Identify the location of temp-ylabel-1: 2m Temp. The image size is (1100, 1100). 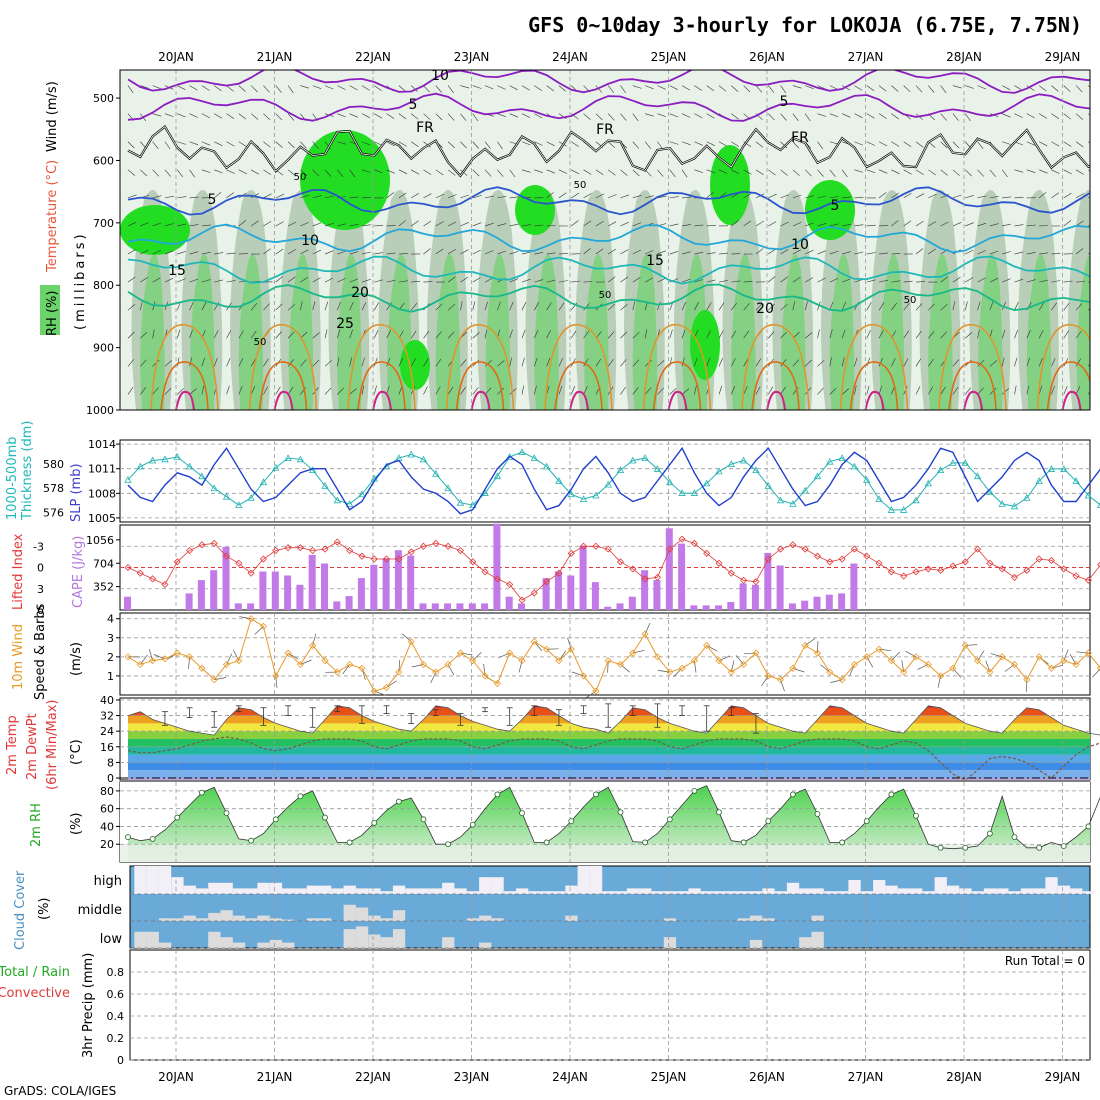
(12, 745).